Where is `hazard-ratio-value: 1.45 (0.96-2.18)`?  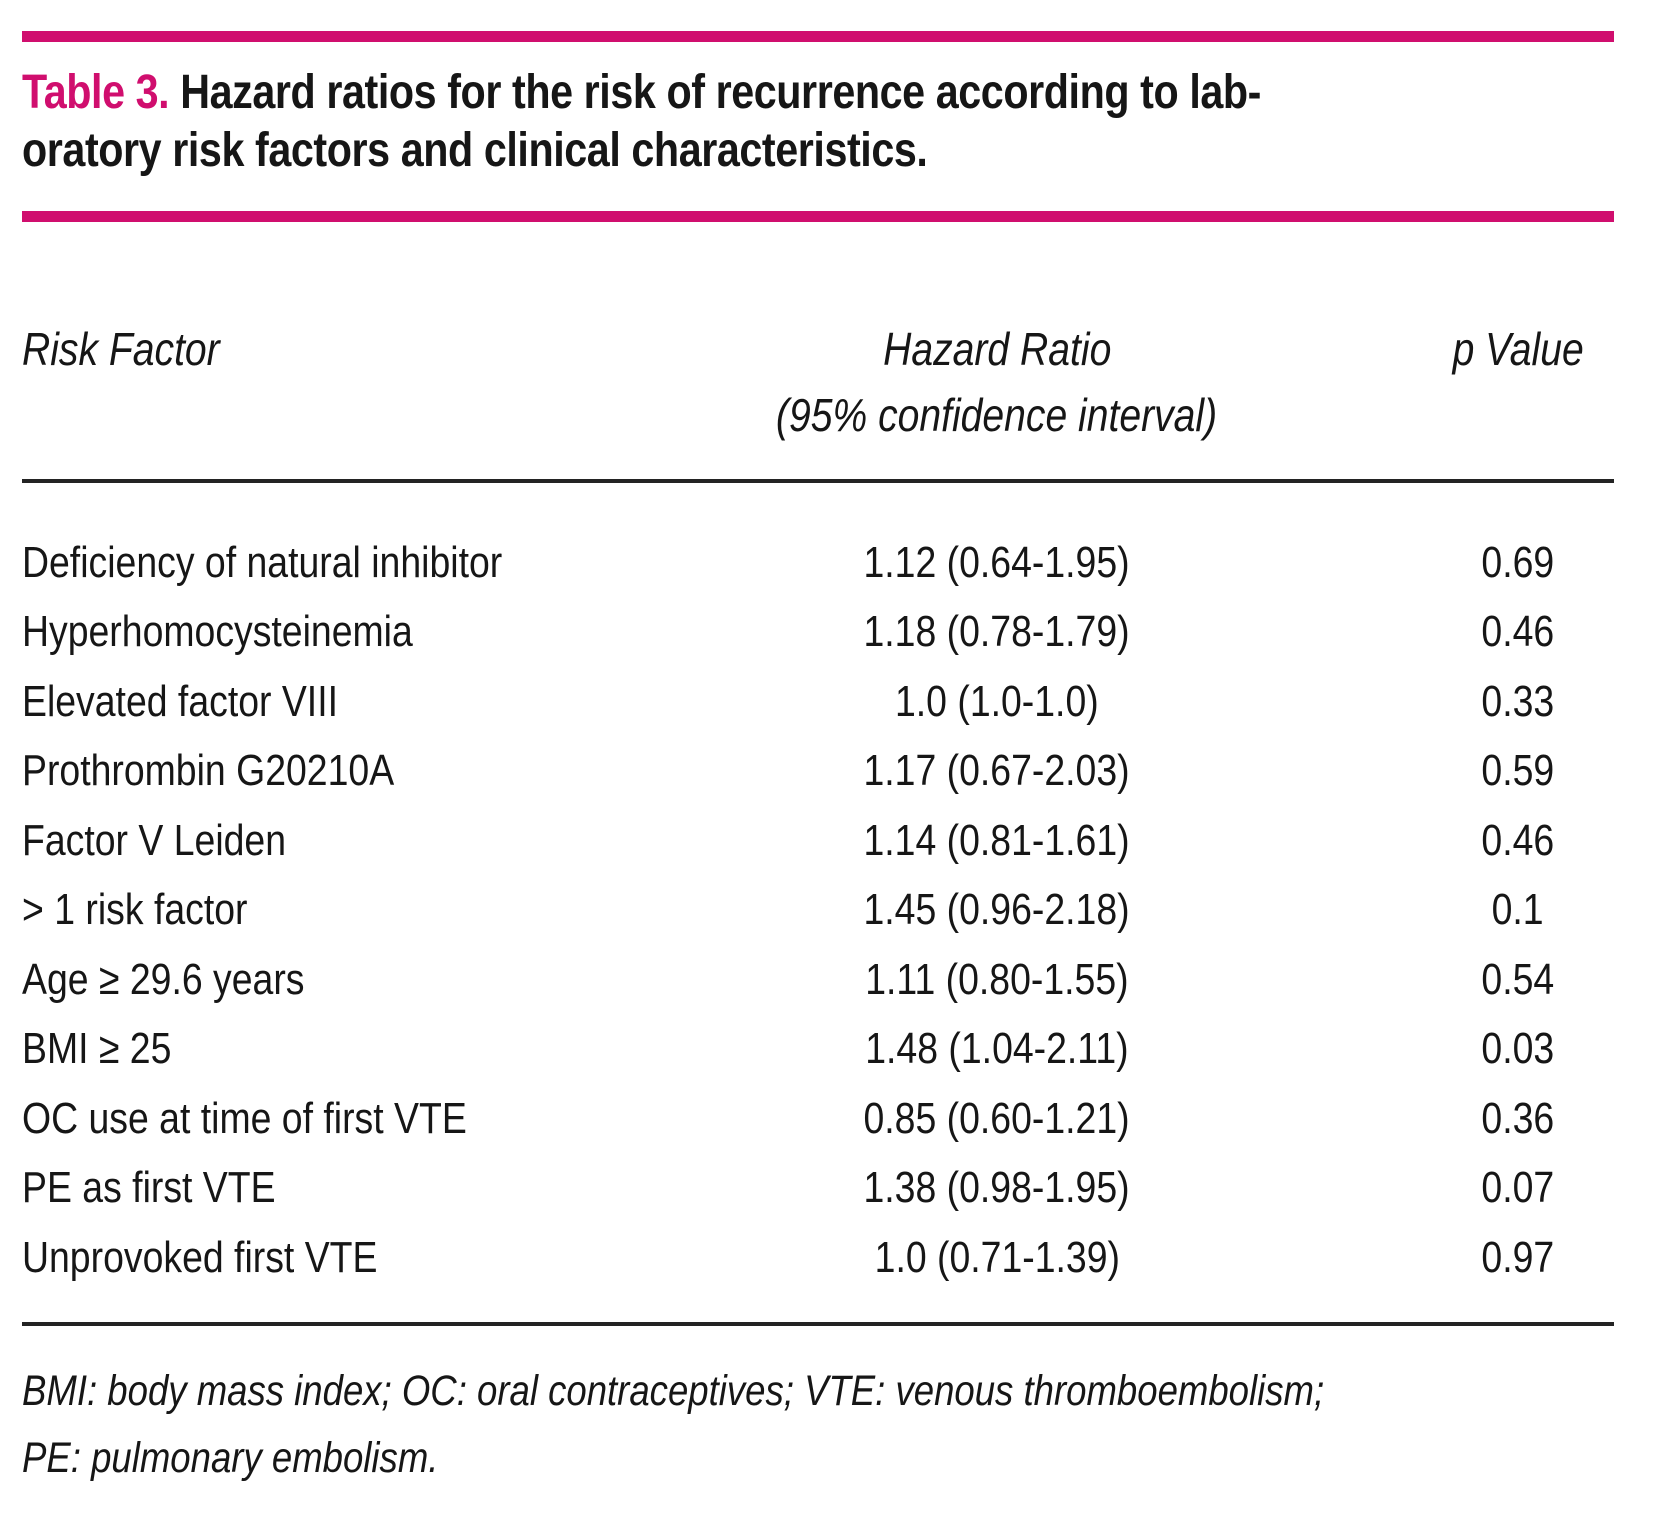 hazard-ratio-value: 1.45 (0.96-2.18) is located at coordinates (997, 910).